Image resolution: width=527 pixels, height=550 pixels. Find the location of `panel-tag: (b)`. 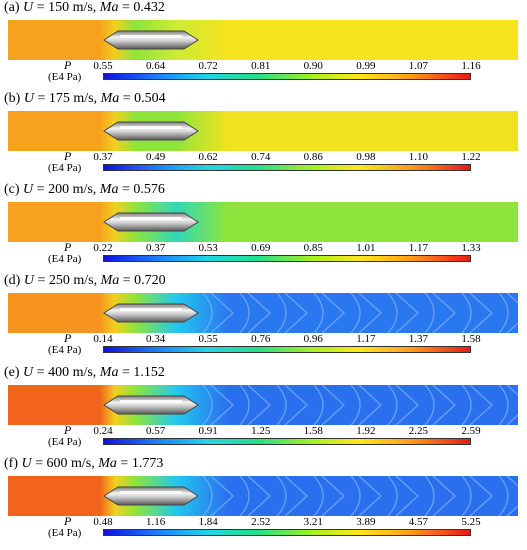

panel-tag: (b) is located at coordinates (14, 98).